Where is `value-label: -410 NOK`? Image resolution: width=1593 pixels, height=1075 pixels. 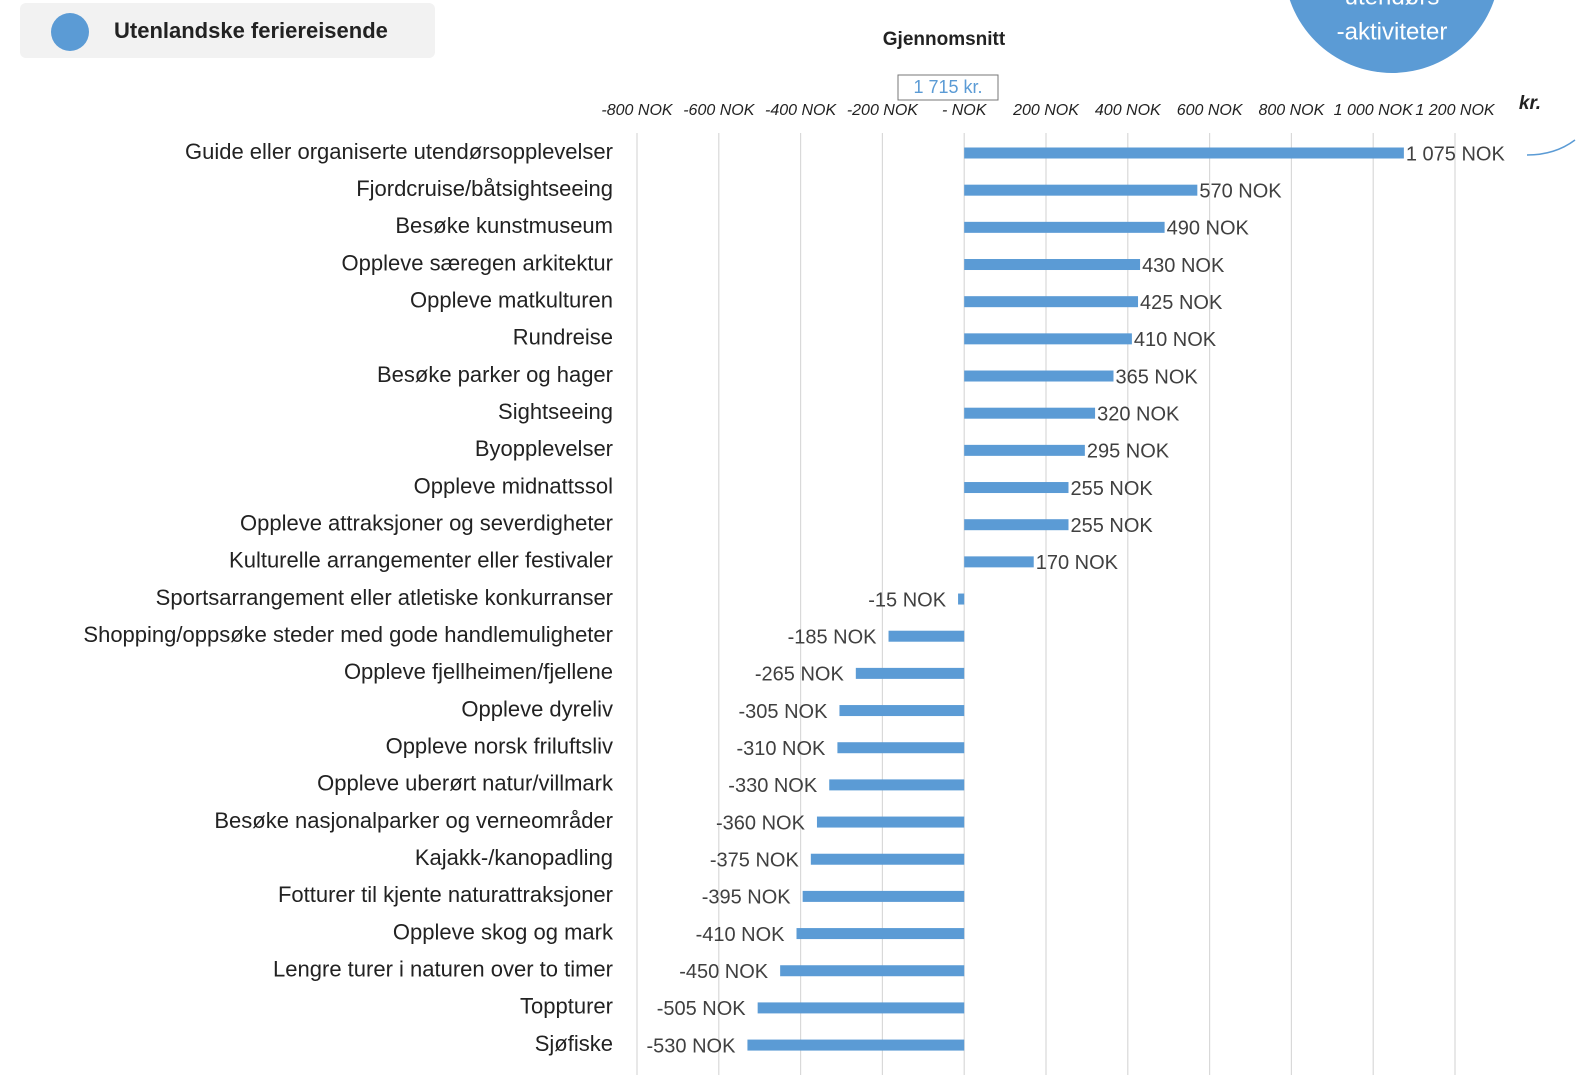 value-label: -410 NOK is located at coordinates (741, 935).